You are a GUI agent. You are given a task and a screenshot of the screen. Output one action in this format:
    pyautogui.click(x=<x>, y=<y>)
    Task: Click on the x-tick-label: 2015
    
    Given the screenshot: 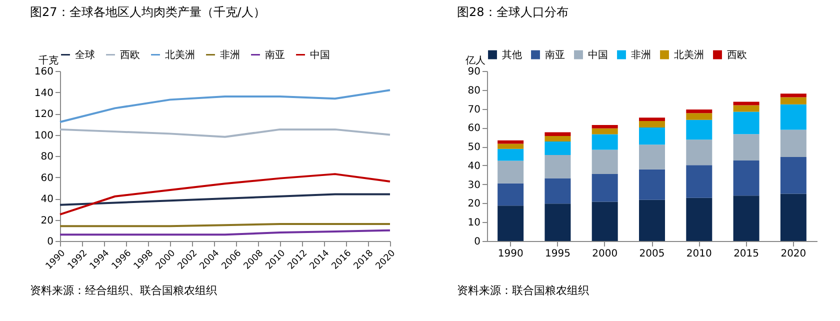 What is the action you would take?
    pyautogui.click(x=747, y=254)
    